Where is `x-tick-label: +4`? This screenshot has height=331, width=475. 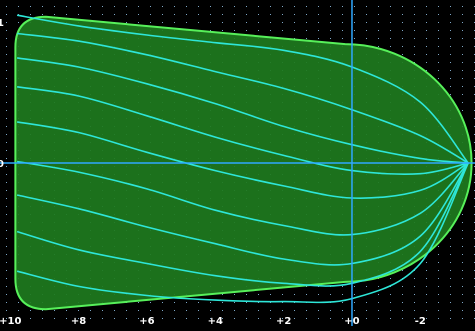 x-tick-label: +4 is located at coordinates (215, 321).